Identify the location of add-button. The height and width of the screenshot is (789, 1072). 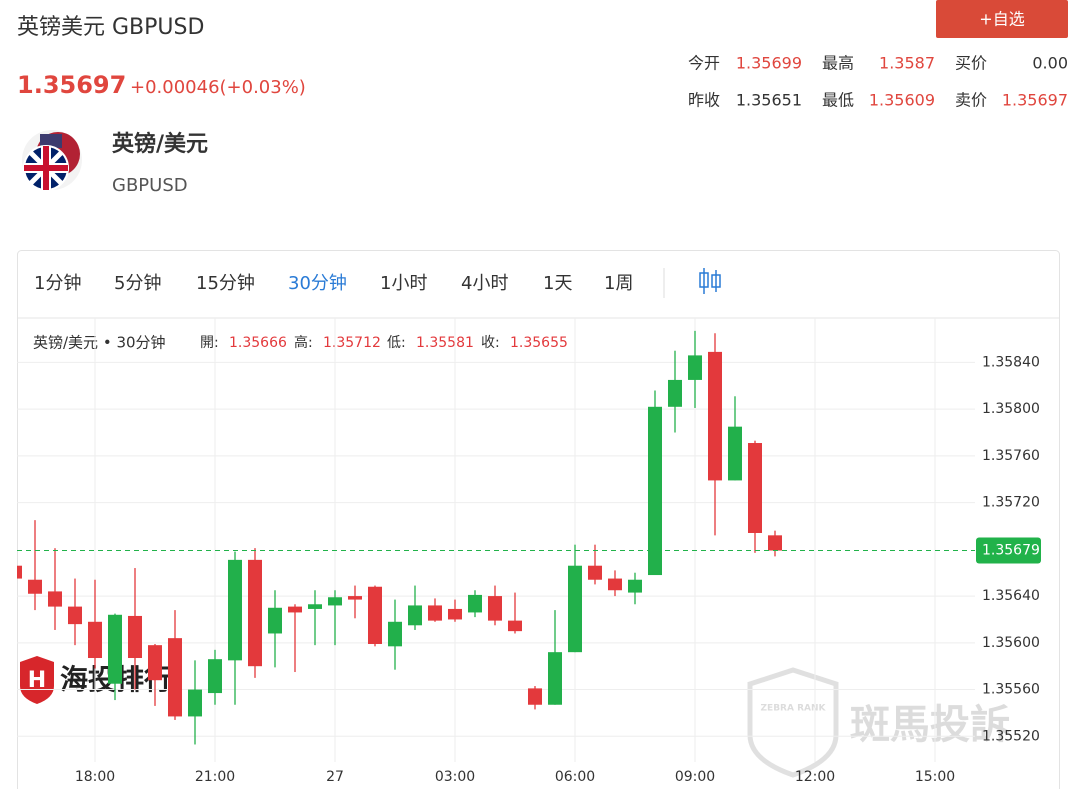
(1002, 19).